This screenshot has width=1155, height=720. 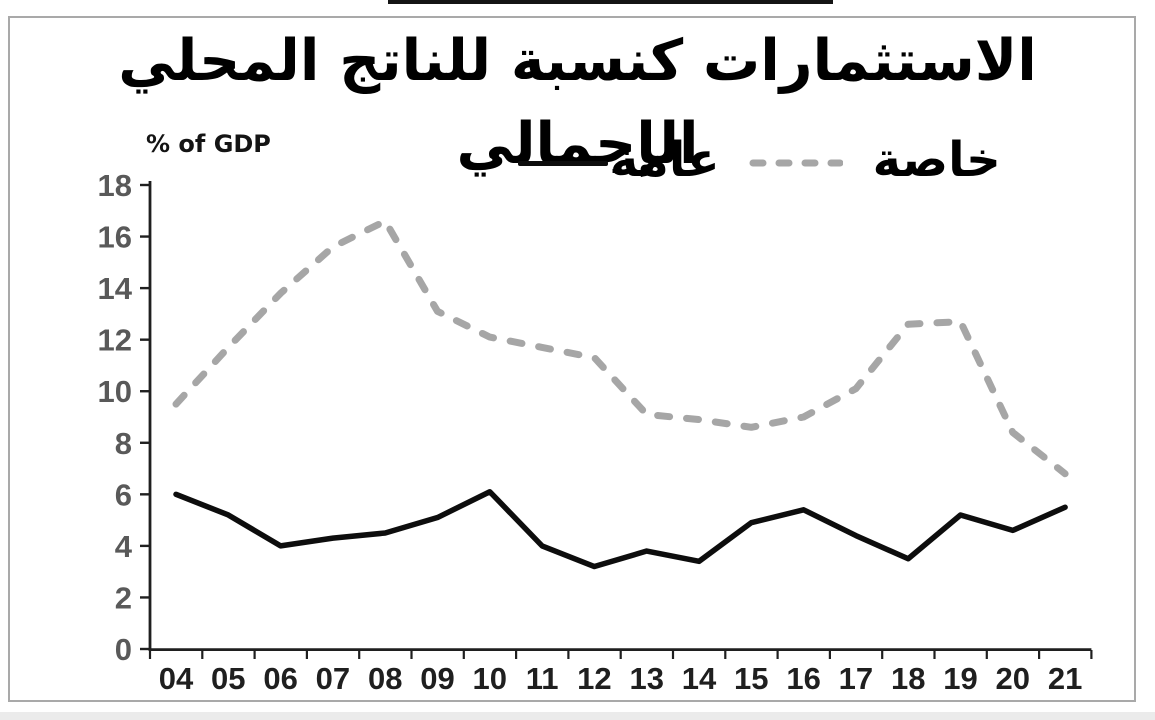 I want to click on x-axis-tick-label: 13, so click(x=646, y=678).